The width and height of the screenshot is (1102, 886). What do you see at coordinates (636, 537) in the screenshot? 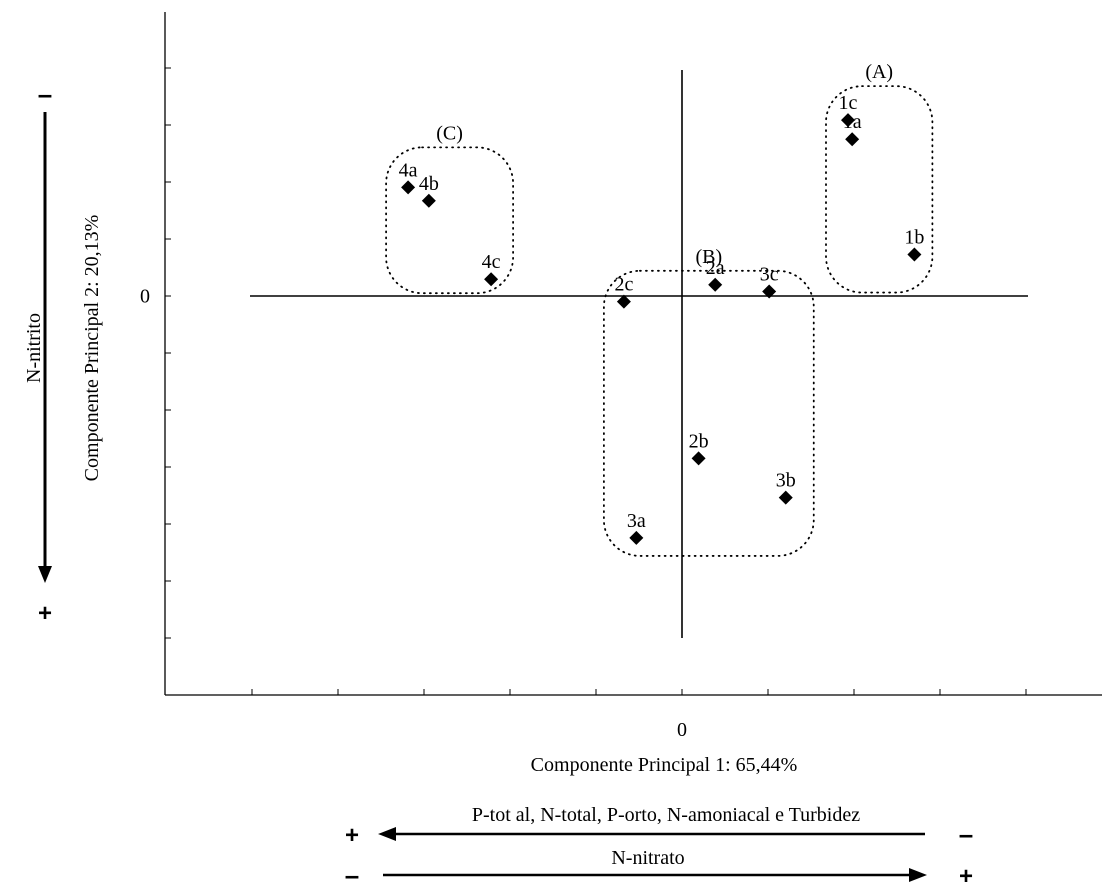
I see `point-3a` at bounding box center [636, 537].